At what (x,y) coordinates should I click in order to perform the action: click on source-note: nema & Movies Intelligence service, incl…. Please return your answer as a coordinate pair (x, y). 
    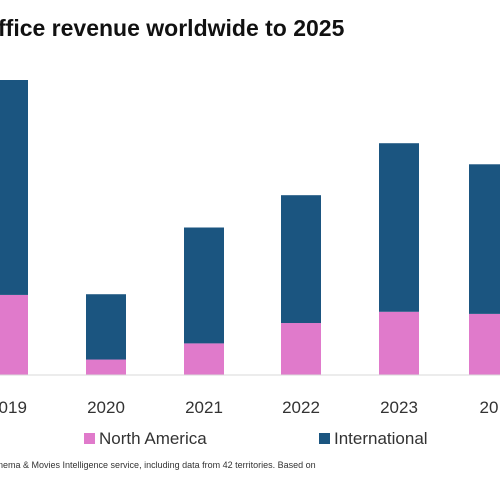
    Looking at the image, I should click on (158, 465).